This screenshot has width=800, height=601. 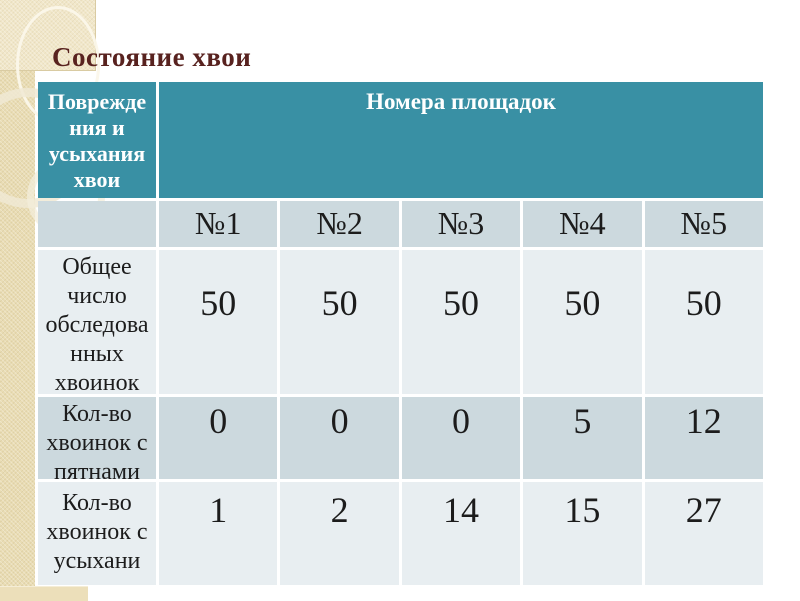 I want to click on value-cell: 14, so click(x=461, y=533).